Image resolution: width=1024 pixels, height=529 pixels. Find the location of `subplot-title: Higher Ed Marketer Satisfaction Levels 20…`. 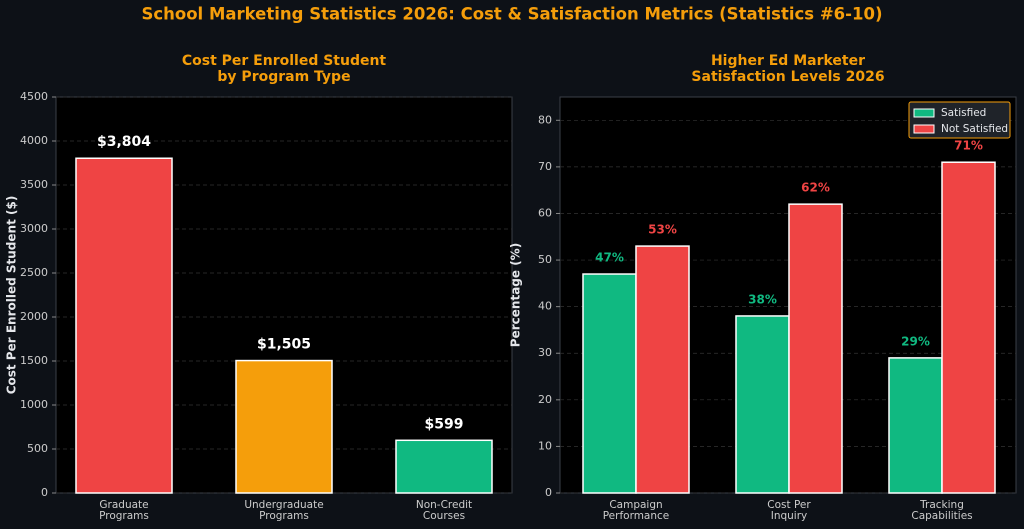

subplot-title: Higher Ed Marketer Satisfaction Levels 20… is located at coordinates (787, 69).